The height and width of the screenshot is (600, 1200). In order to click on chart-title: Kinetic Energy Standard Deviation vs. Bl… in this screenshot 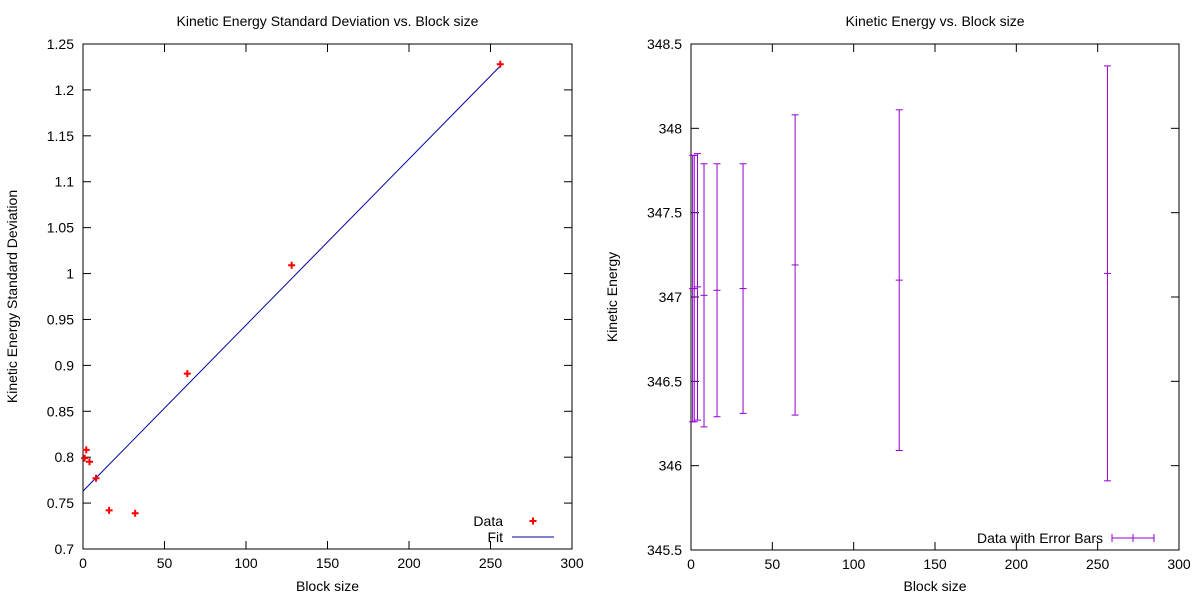, I will do `click(328, 21)`.